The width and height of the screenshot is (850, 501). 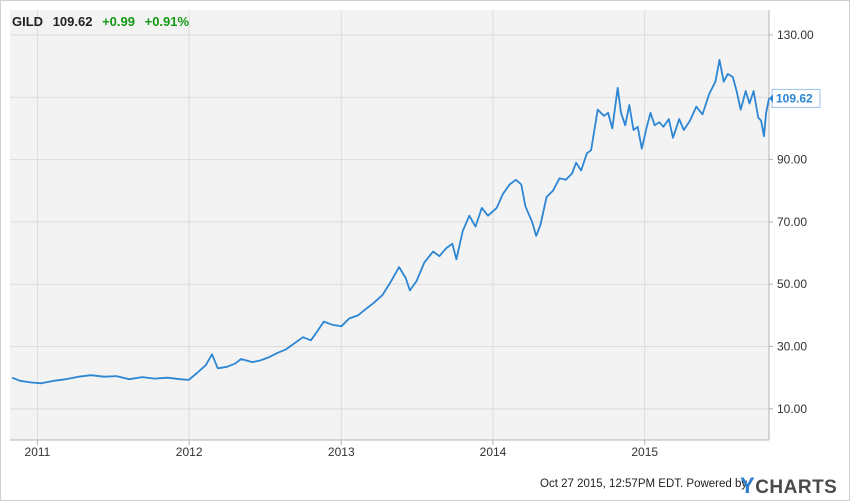 I want to click on chart-footer: Oct 27 2015, 12:57PM EDT. Powered by, so click(x=643, y=484).